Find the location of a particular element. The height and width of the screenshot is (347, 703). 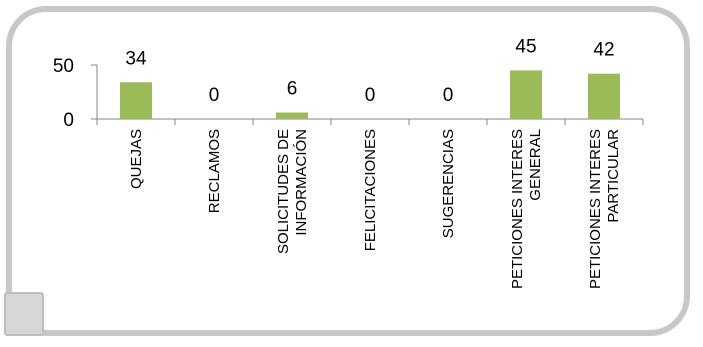

category-label-line: INFORMACIÓN is located at coordinates (301, 182).